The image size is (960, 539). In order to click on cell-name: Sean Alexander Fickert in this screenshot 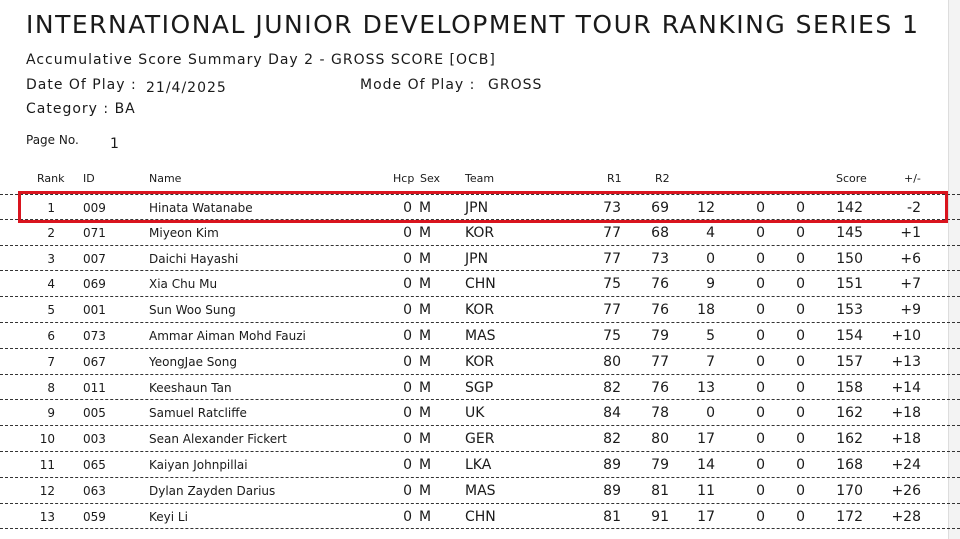, I will do `click(218, 439)`.